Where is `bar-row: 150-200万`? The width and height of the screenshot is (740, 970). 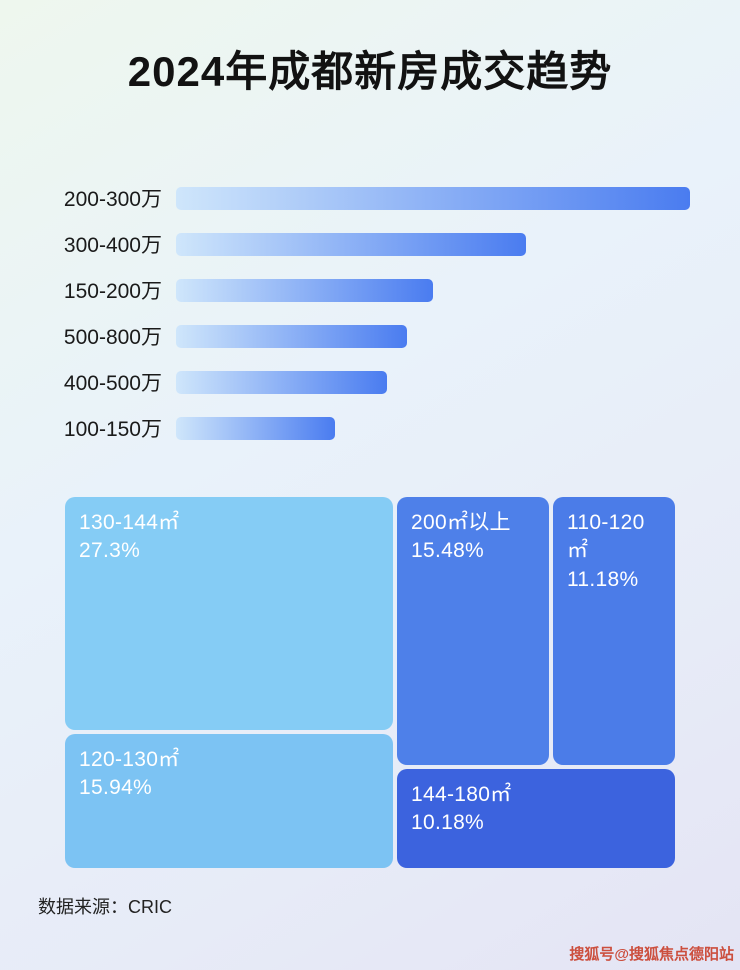
bar-row: 150-200万 is located at coordinates (365, 290).